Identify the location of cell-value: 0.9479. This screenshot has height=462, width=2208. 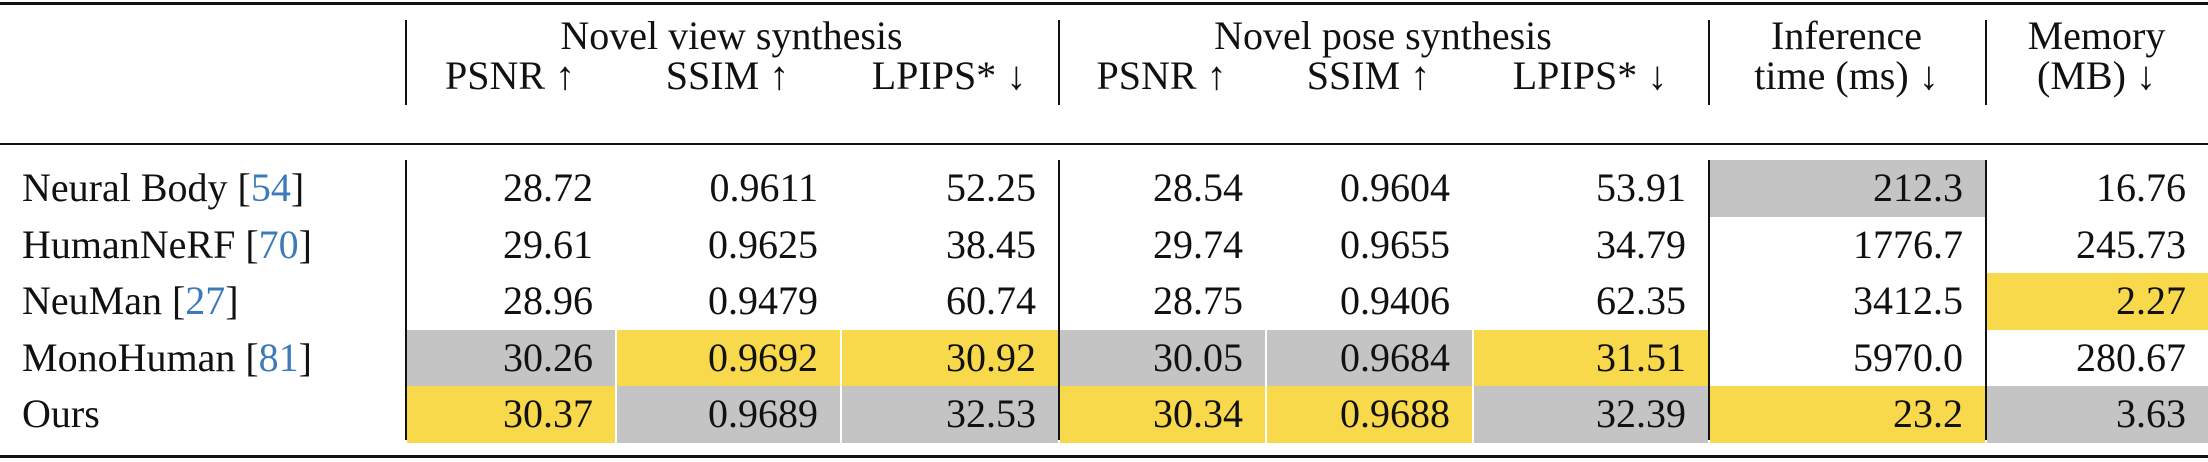
(763, 300).